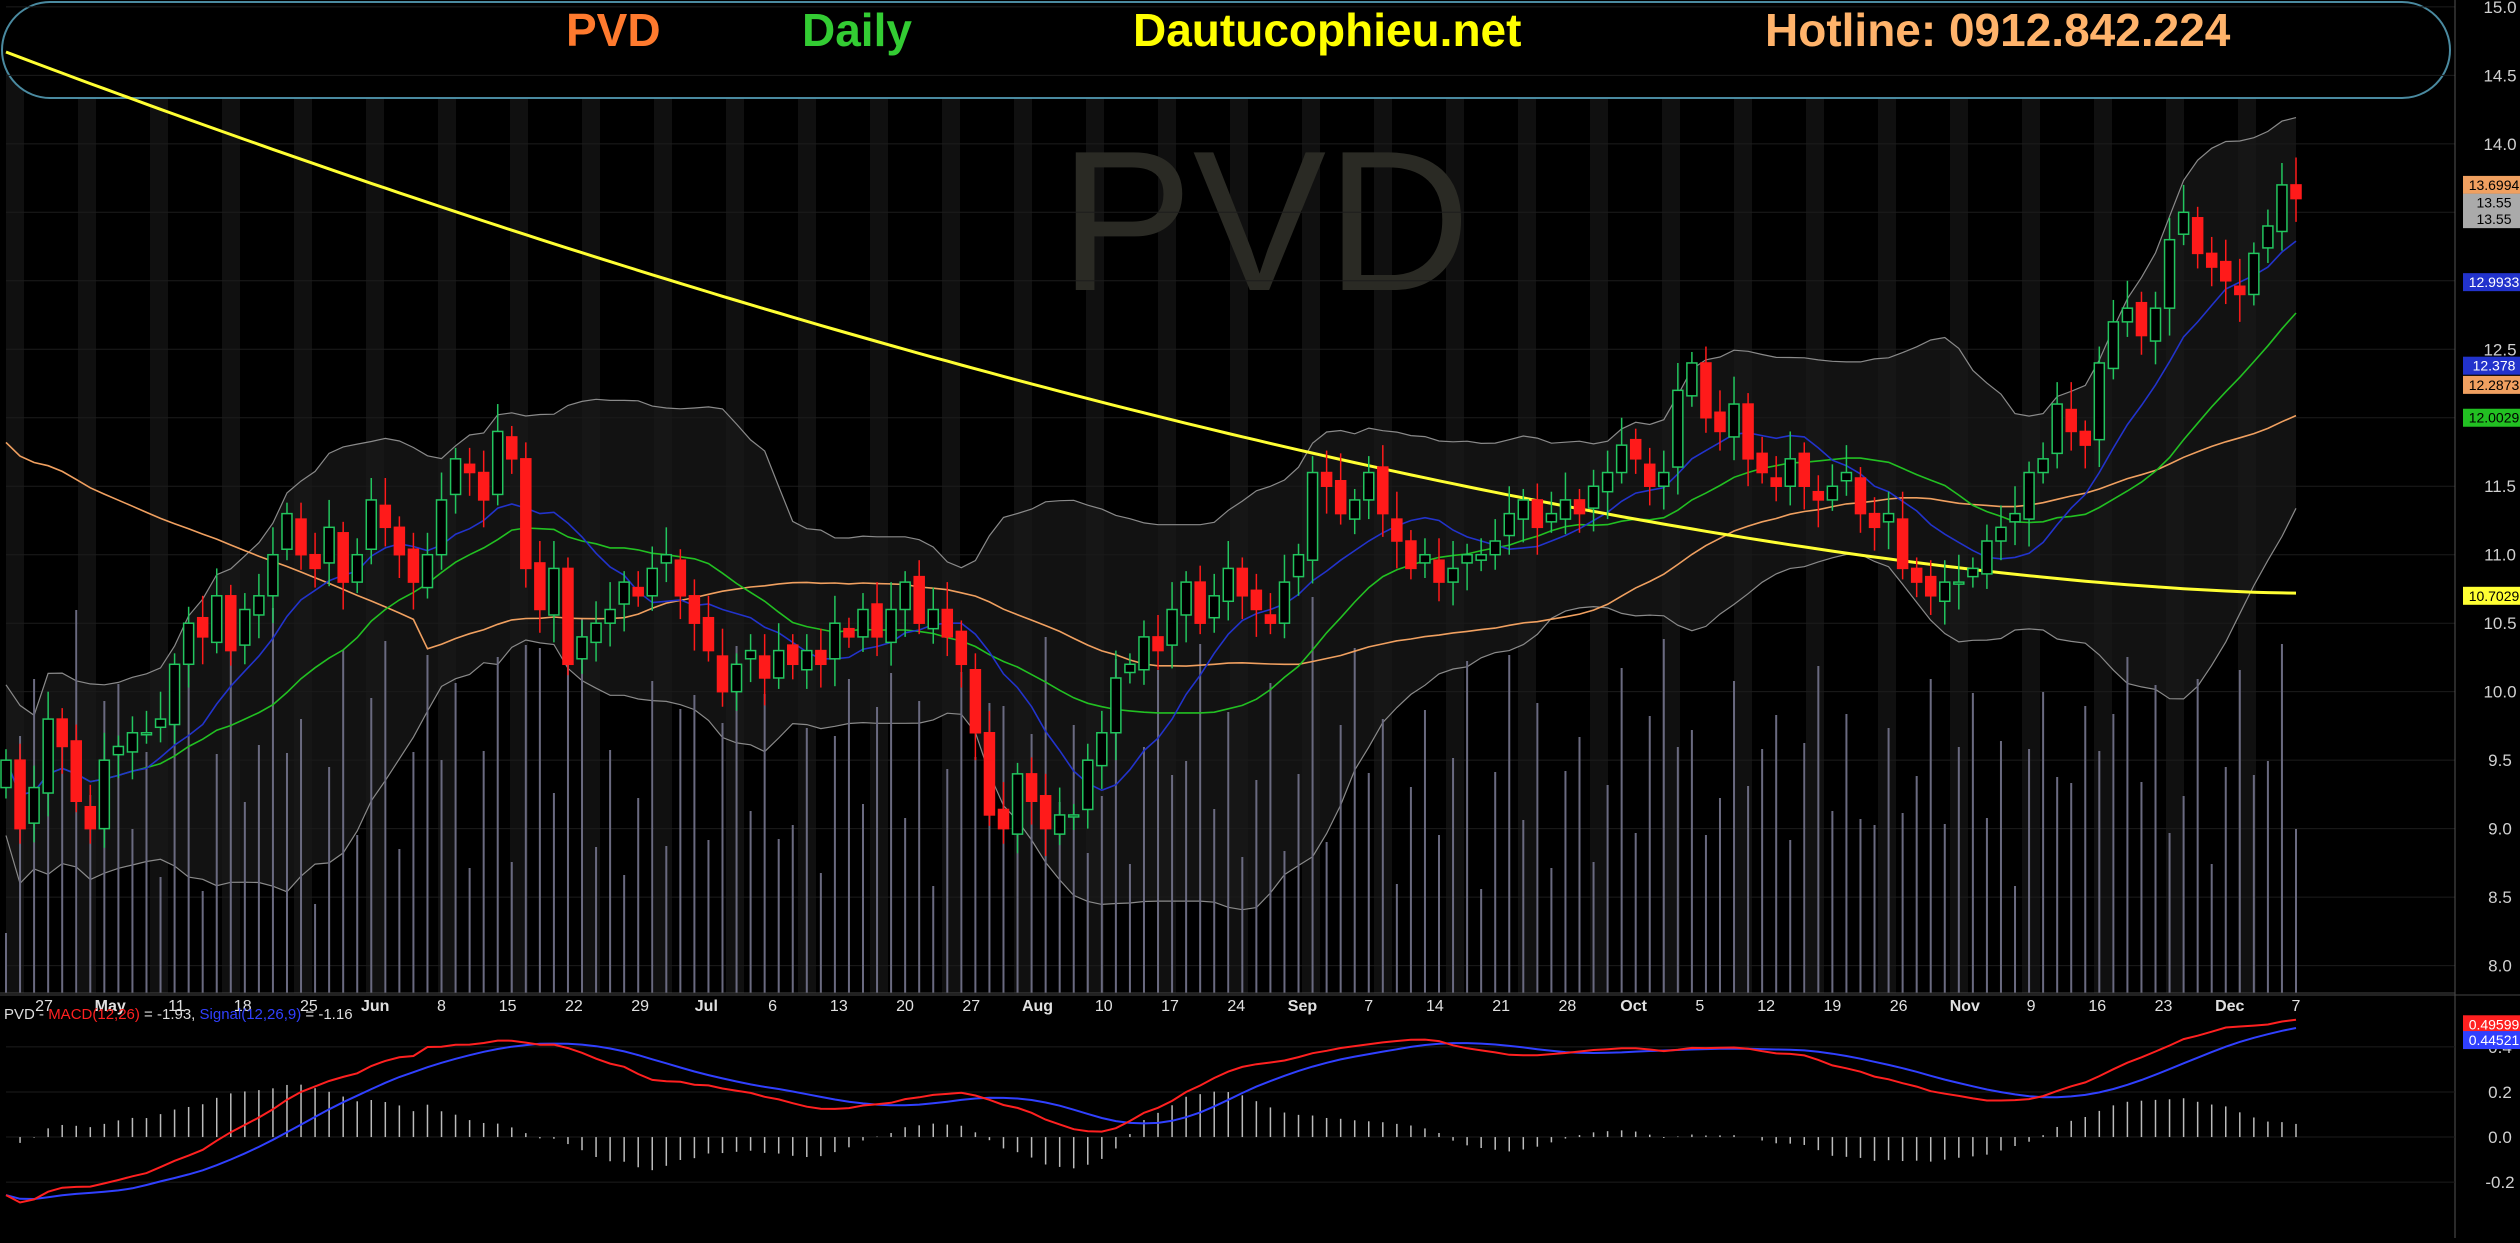 The height and width of the screenshot is (1243, 2520). What do you see at coordinates (2494, 418) in the screenshot?
I see `price-label-text: 12.0029` at bounding box center [2494, 418].